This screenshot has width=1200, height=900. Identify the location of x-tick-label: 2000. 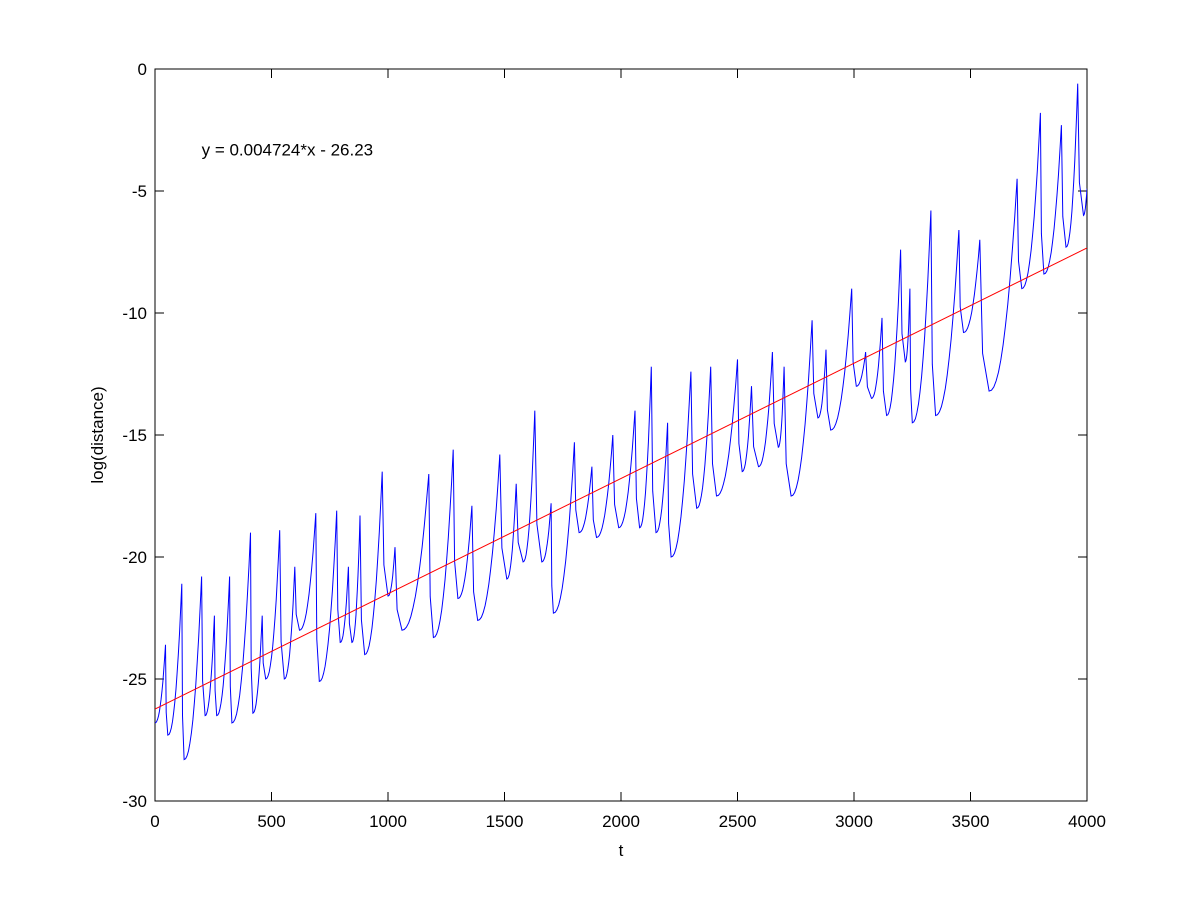
(621, 821).